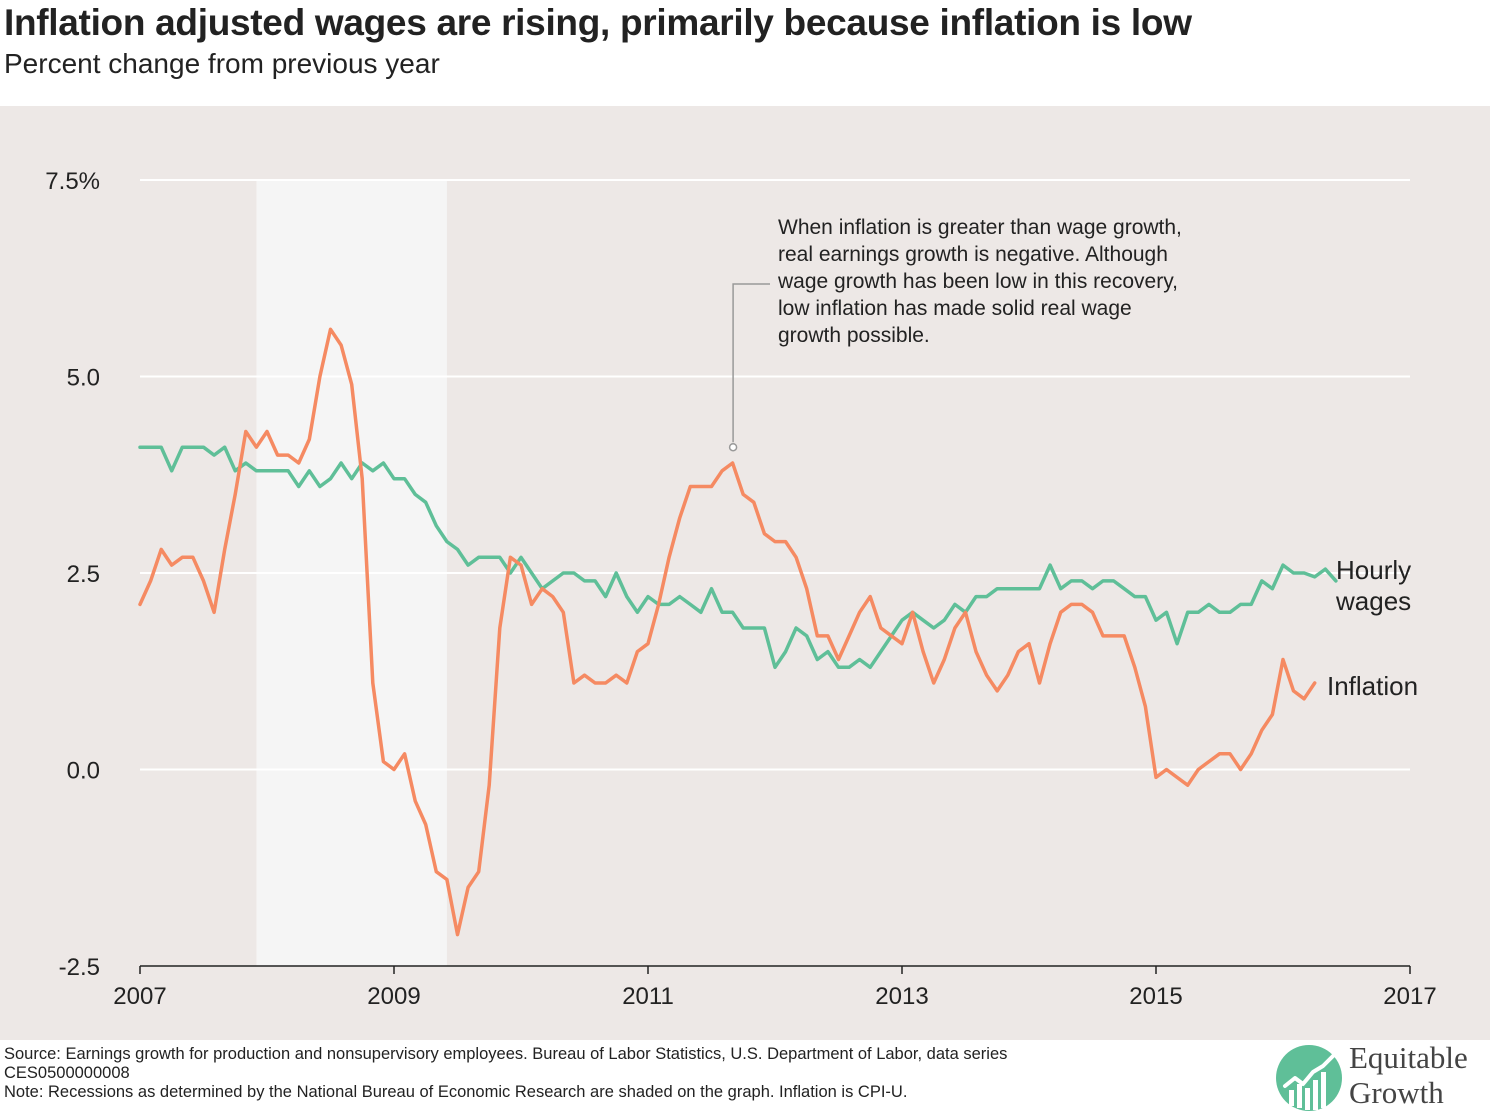 Image resolution: width=1490 pixels, height=1120 pixels. What do you see at coordinates (1373, 570) in the screenshot?
I see `series-label-line: Hourly` at bounding box center [1373, 570].